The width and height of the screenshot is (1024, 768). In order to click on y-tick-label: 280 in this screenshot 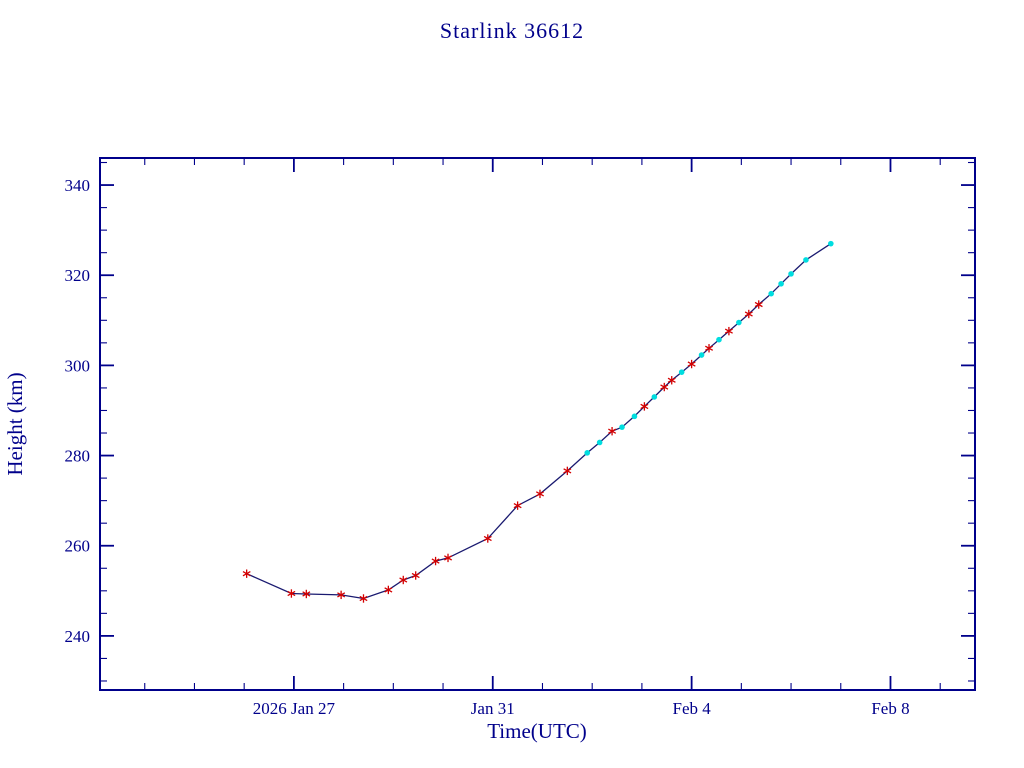, I will do `click(78, 456)`.